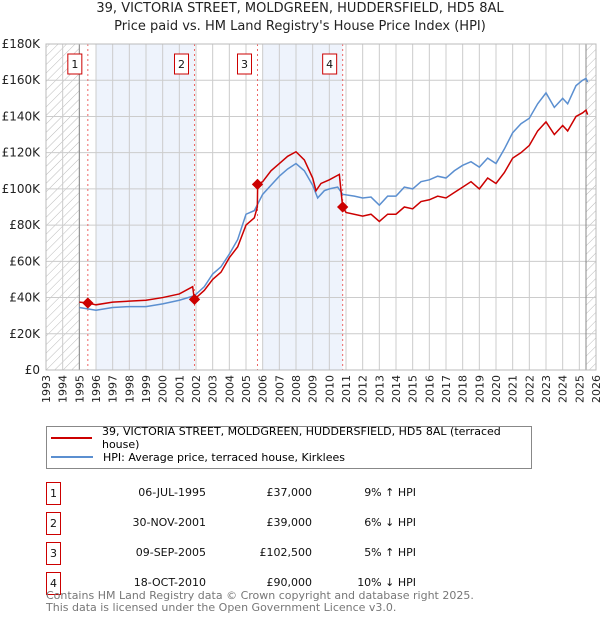 This screenshot has width=600, height=620. I want to click on transaction-date: 06-JUL-1995, so click(172, 492).